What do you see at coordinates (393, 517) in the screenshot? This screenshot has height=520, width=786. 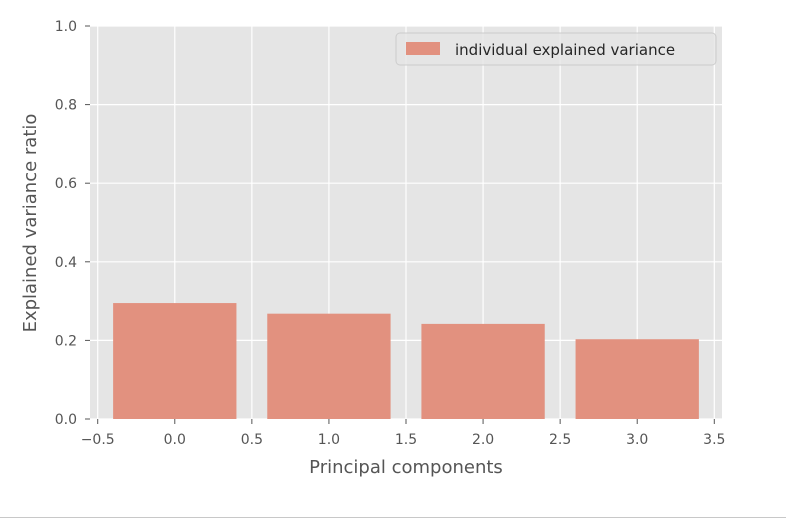 I see `bottom-divider` at bounding box center [393, 517].